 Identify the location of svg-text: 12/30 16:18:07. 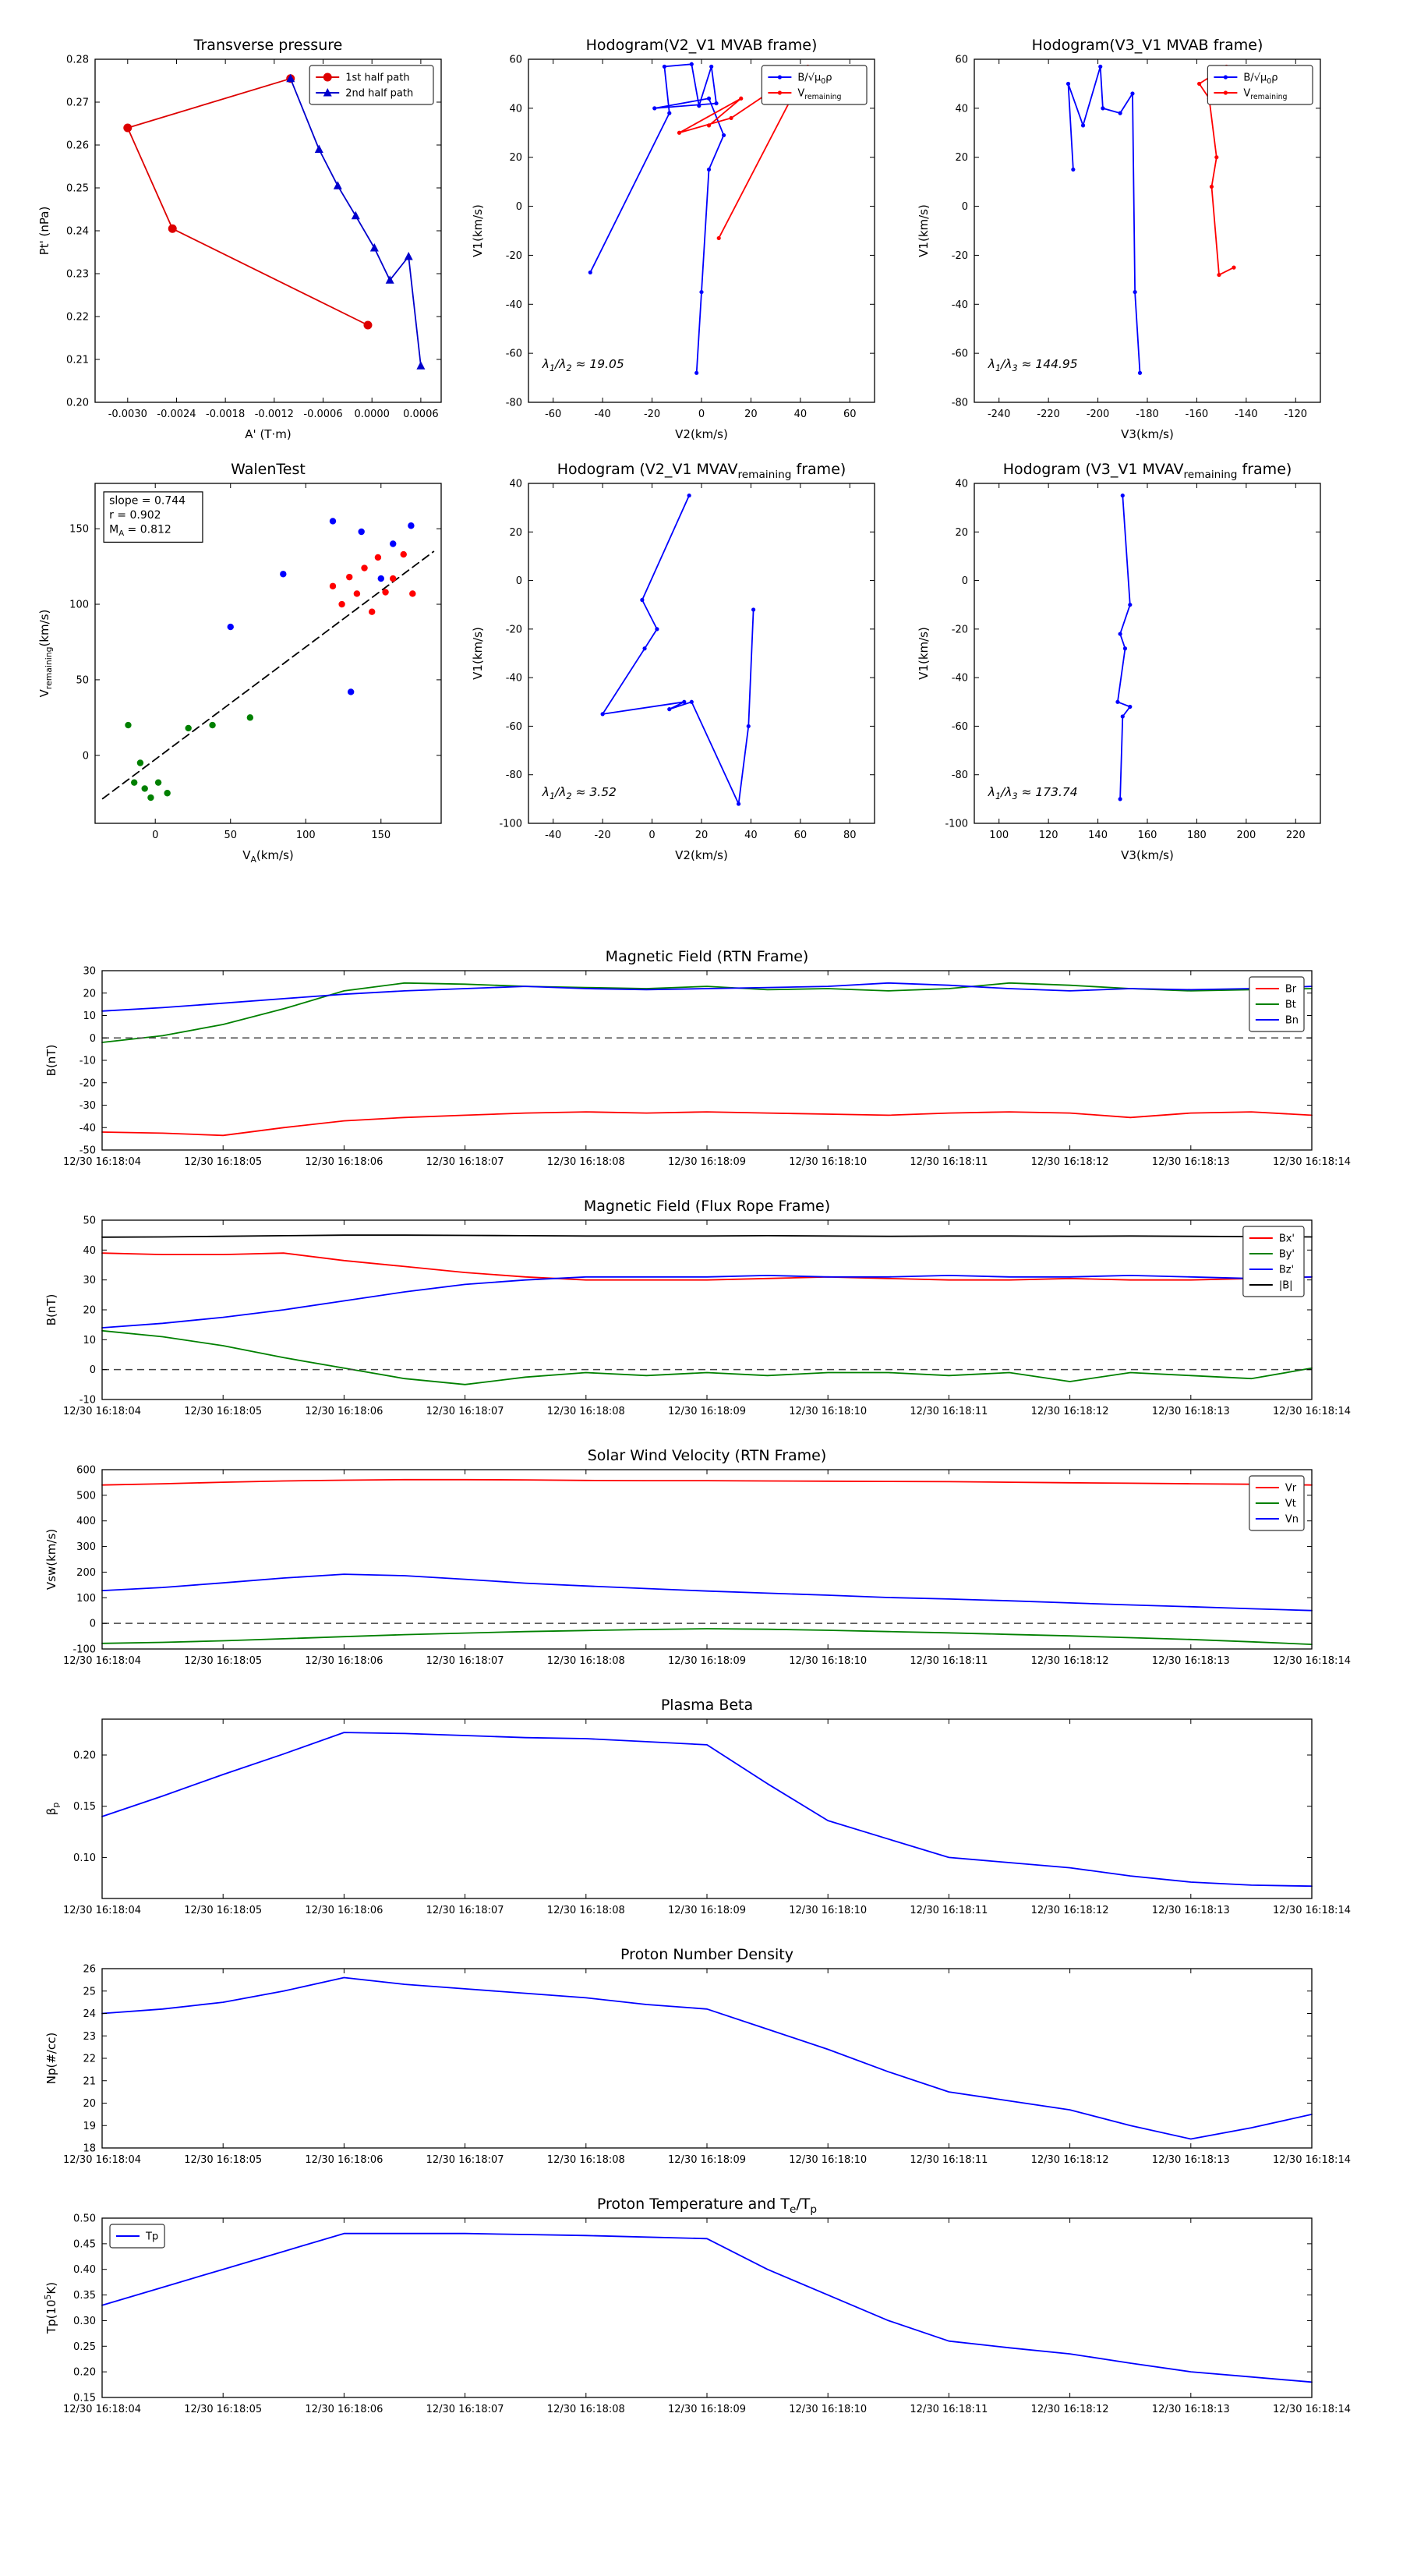
(465, 1661).